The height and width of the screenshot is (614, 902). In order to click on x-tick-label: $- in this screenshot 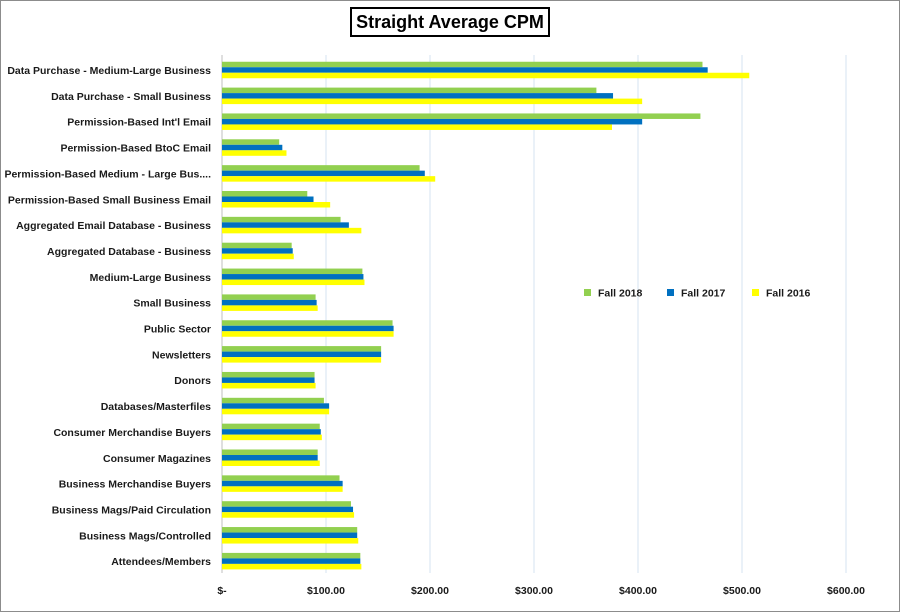, I will do `click(222, 591)`.